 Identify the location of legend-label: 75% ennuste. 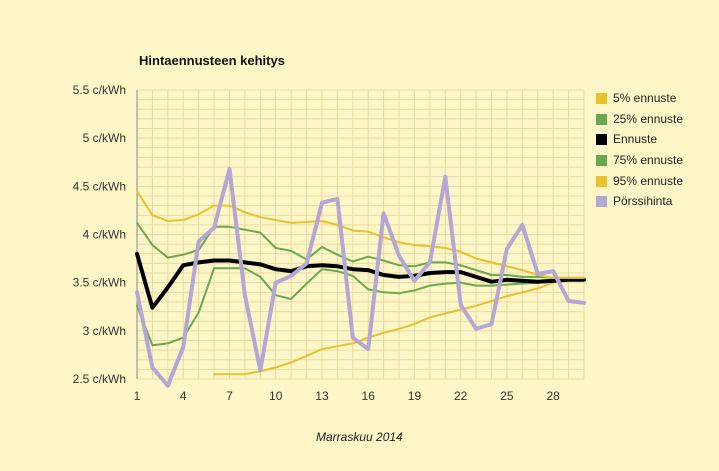
(648, 160).